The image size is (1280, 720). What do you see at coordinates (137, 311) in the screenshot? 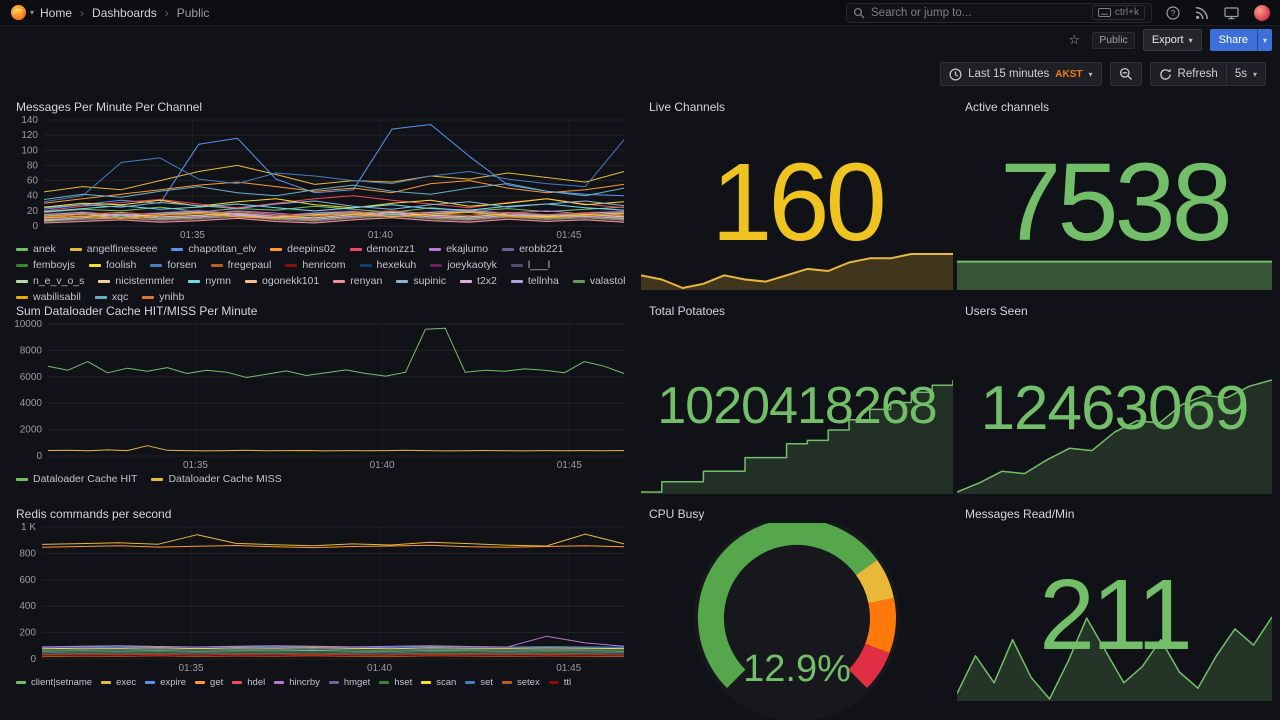
I see `panel-title: Sum Dataloader Cache HIT/MISS Per Minute` at bounding box center [137, 311].